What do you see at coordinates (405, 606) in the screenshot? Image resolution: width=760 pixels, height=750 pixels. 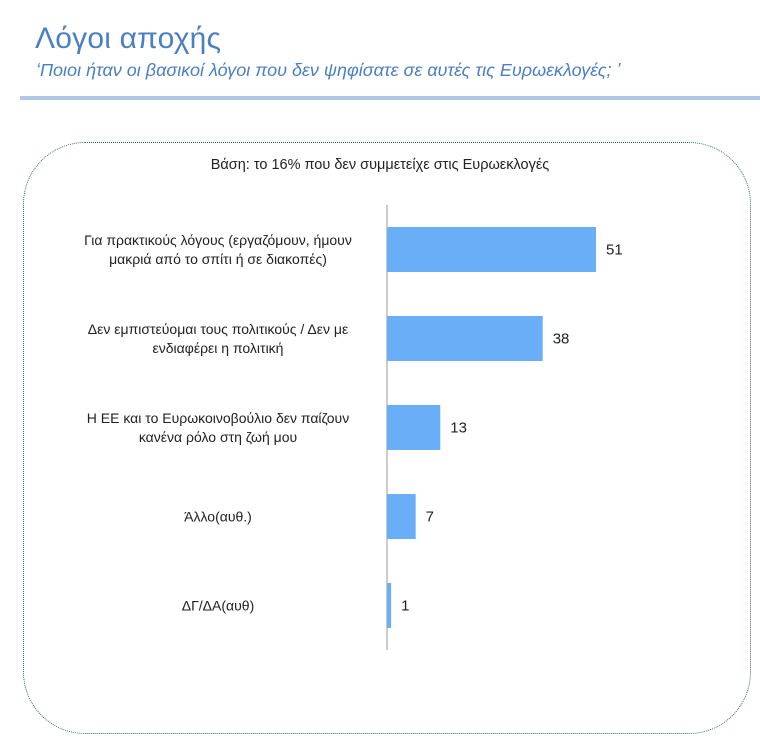 I see `data-label: 1` at bounding box center [405, 606].